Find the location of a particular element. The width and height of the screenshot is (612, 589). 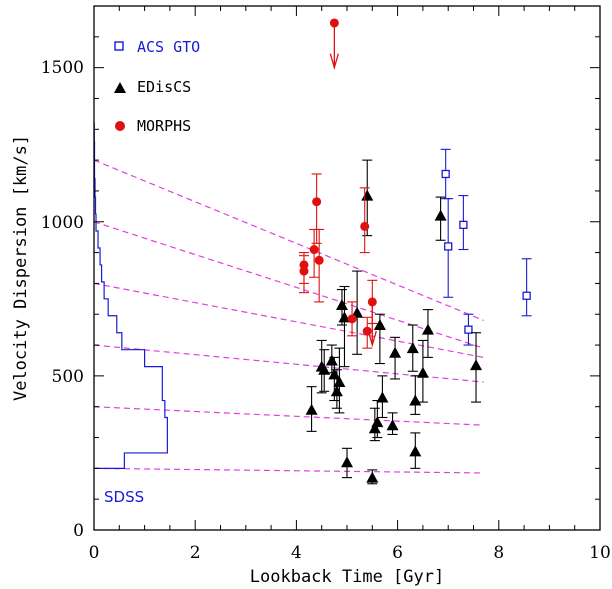

y-tick-label: 0 is located at coordinates (78, 531).